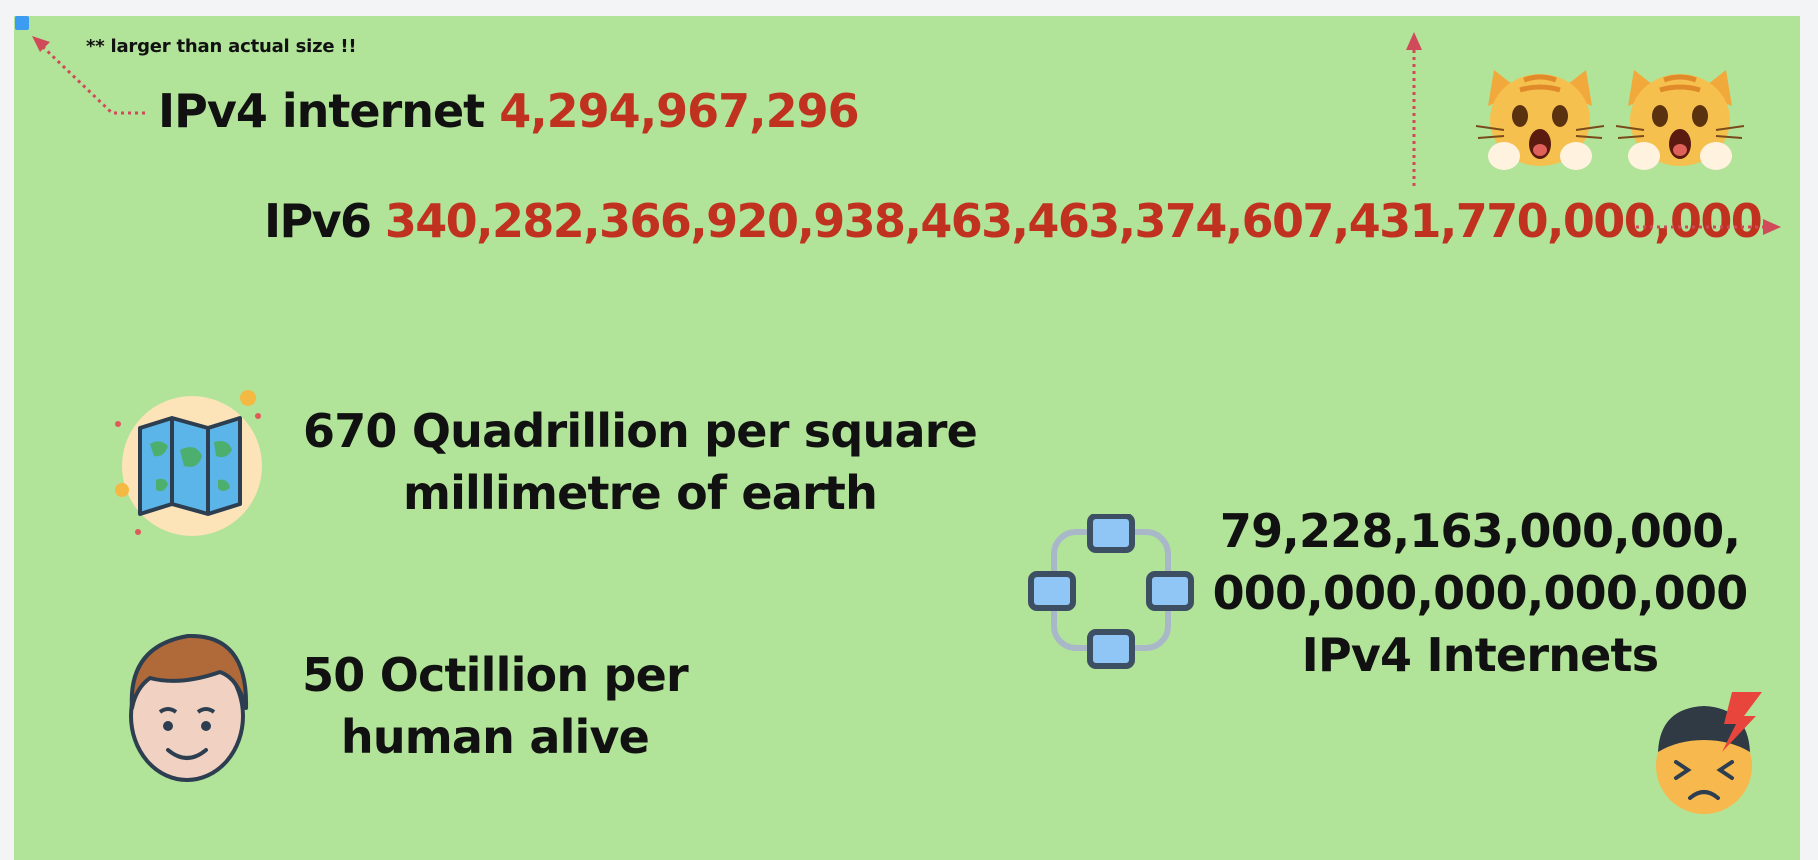 The height and width of the screenshot is (860, 1818). I want to click on size-note: ** larger than actual size !!, so click(221, 46).